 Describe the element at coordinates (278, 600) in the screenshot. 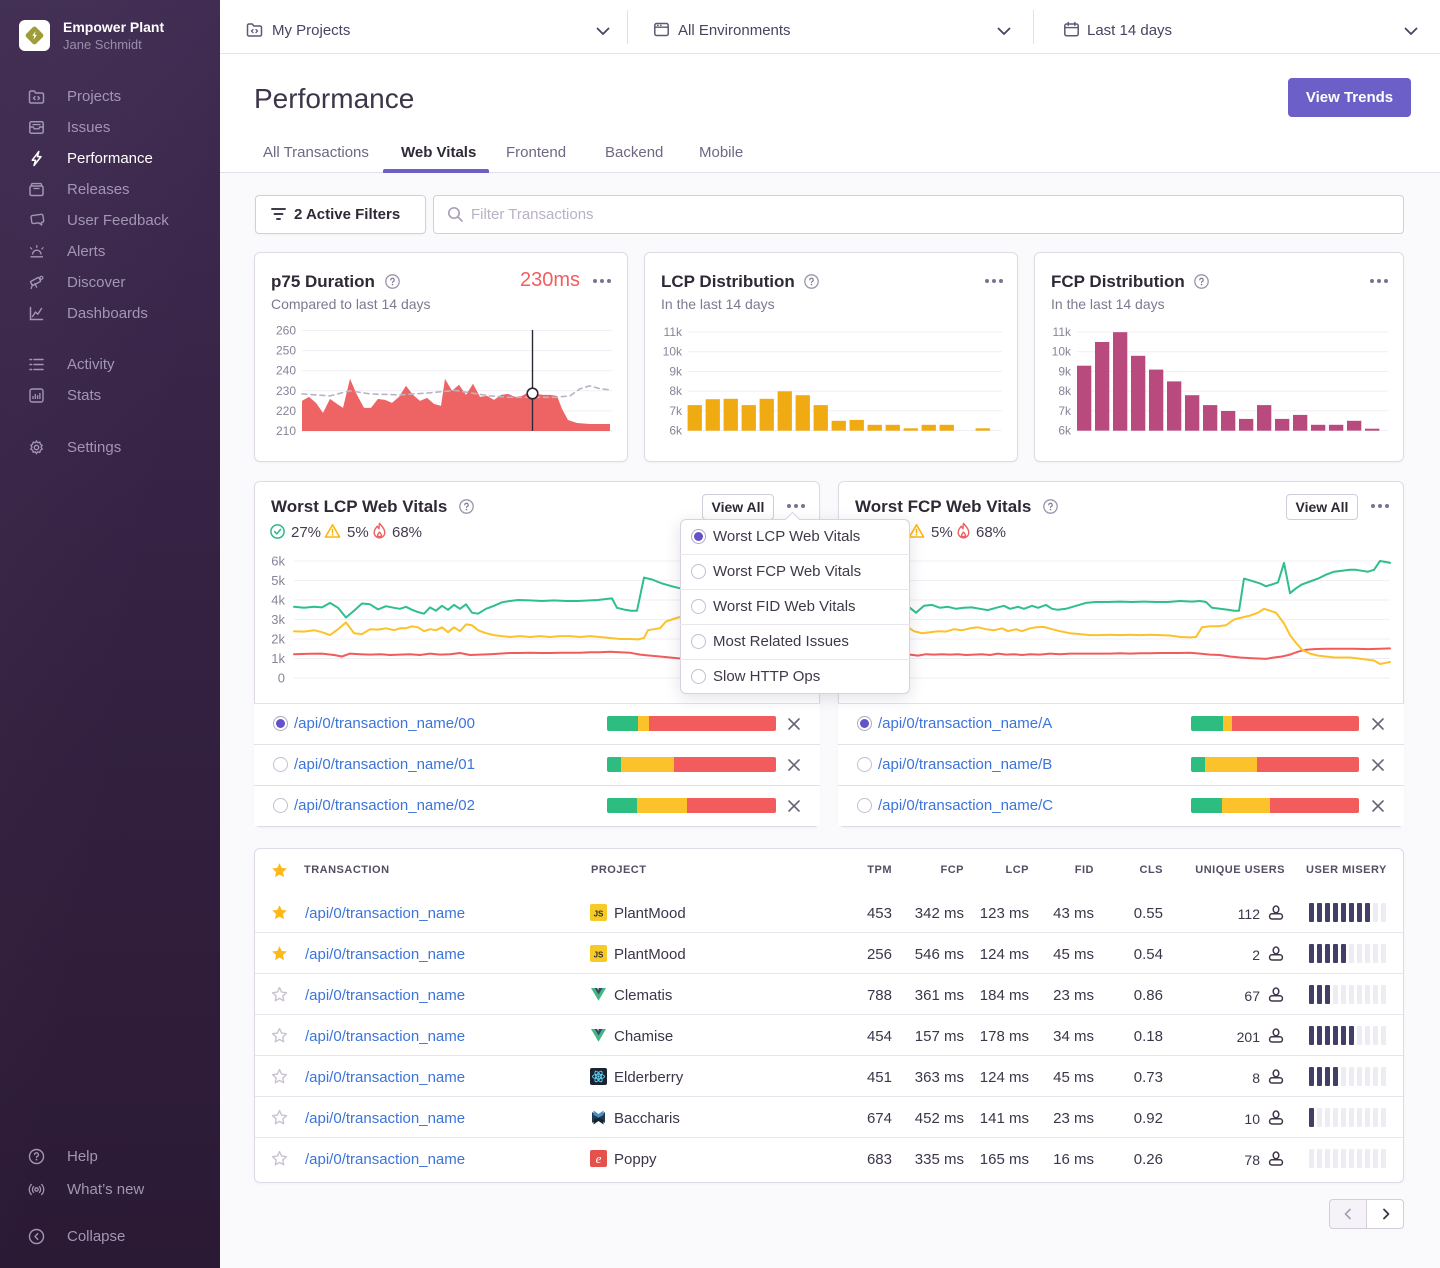

I see `svg-text: 4k` at that location.